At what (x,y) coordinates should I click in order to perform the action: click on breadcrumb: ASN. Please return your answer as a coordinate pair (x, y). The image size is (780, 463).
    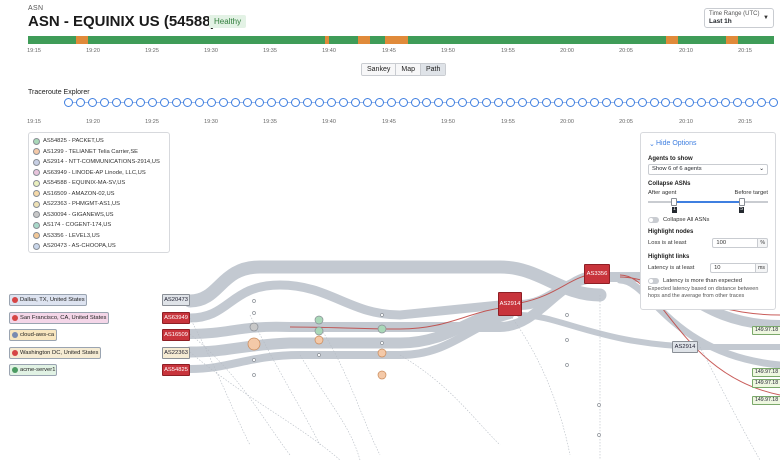
    Looking at the image, I should click on (36, 8).